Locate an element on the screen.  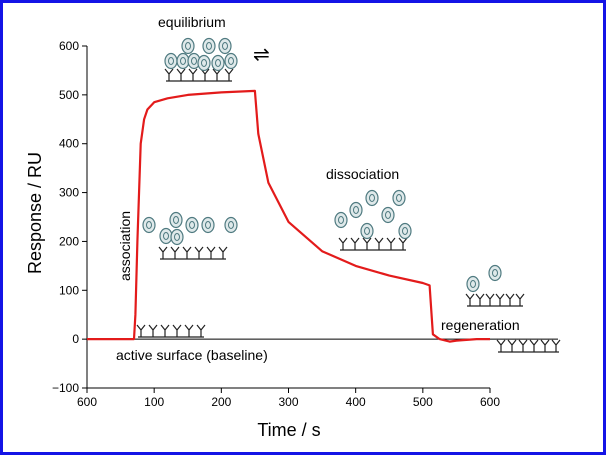
antibodies-final is located at coordinates (528, 346).